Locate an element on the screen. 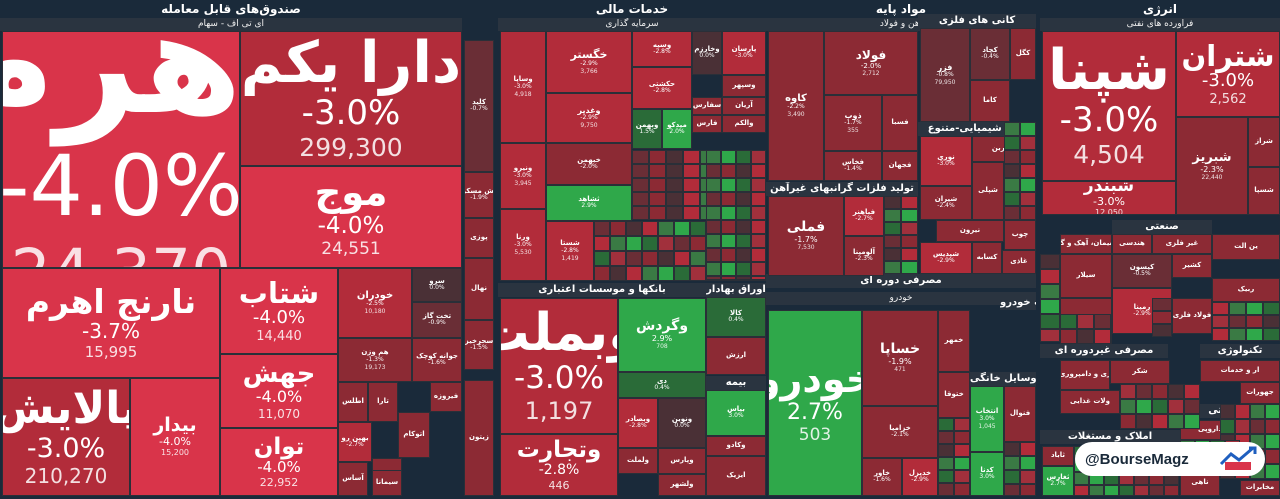 The image size is (1280, 499). stock-tile: وبصادر -2.8% is located at coordinates (638, 423).